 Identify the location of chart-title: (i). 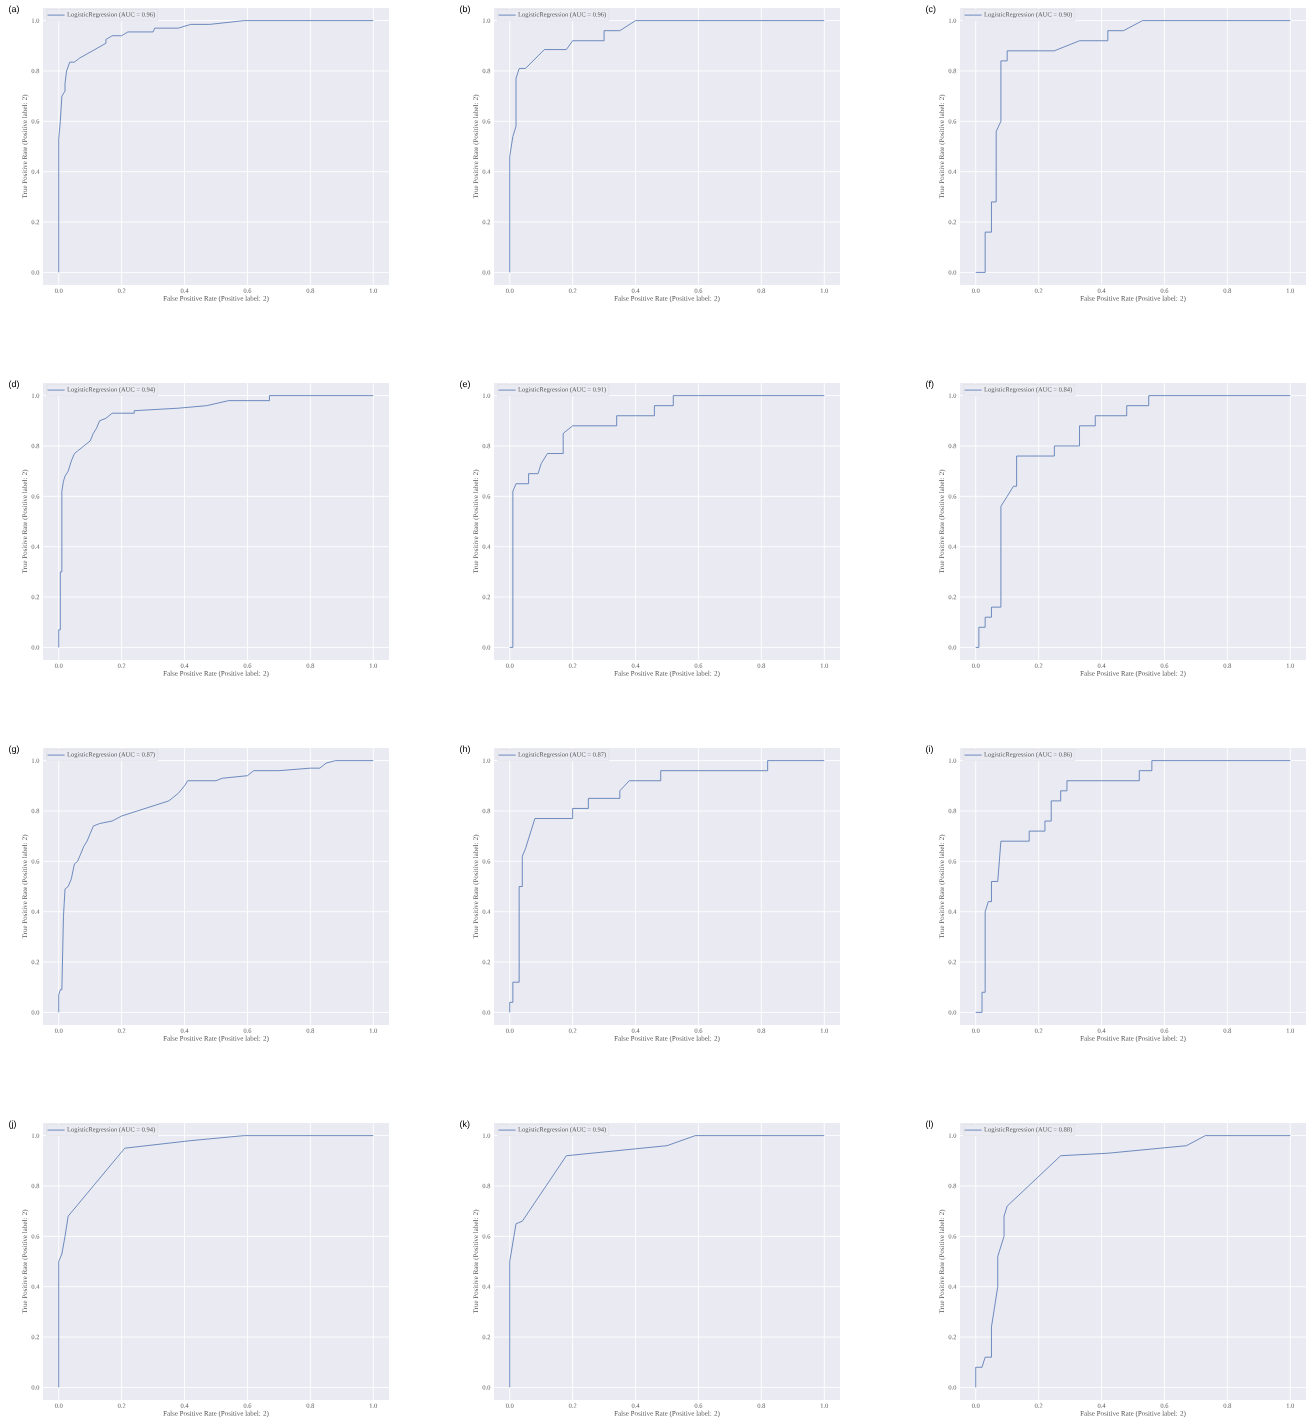
(929, 749).